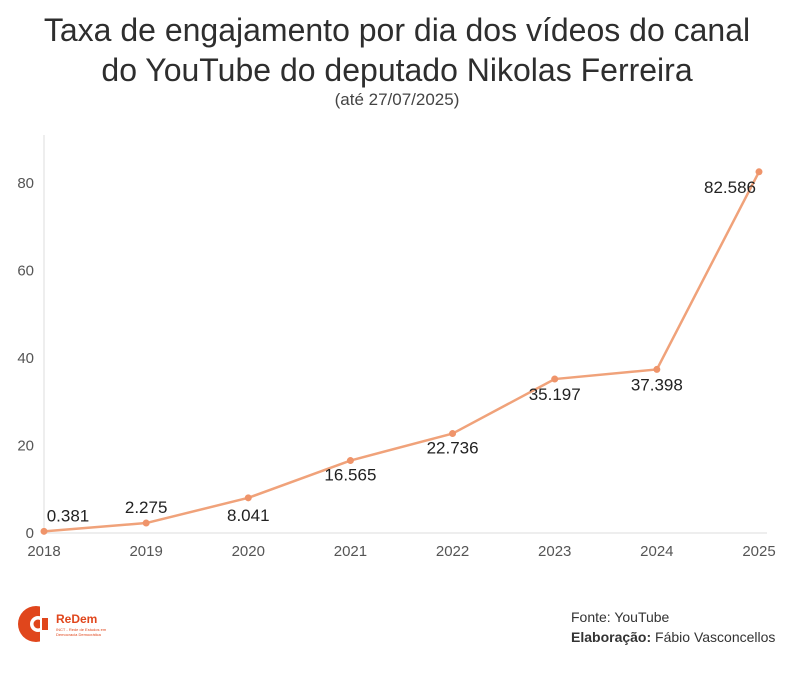 The image size is (794, 680). I want to click on x-tick-label: 2019, so click(145, 551).